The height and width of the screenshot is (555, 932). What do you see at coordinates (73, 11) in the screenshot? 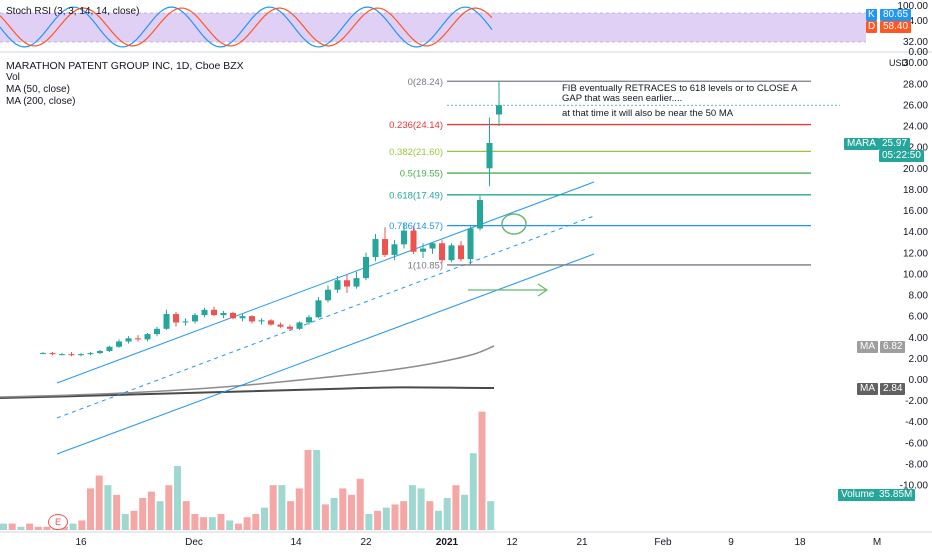
I see `stoch-legend: Stoch RSI (3, 3, 14, 14, close)` at bounding box center [73, 11].